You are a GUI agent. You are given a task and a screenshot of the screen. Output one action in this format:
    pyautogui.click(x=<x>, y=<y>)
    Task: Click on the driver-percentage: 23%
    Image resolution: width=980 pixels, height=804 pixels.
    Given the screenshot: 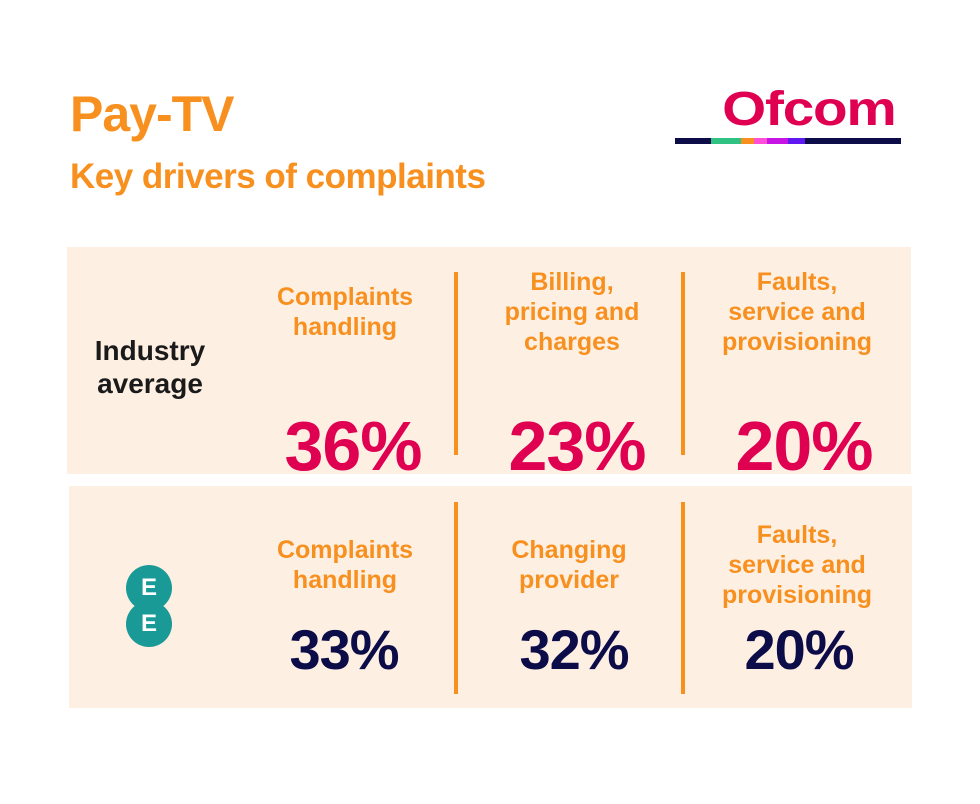 What is the action you would take?
    pyautogui.click(x=577, y=446)
    